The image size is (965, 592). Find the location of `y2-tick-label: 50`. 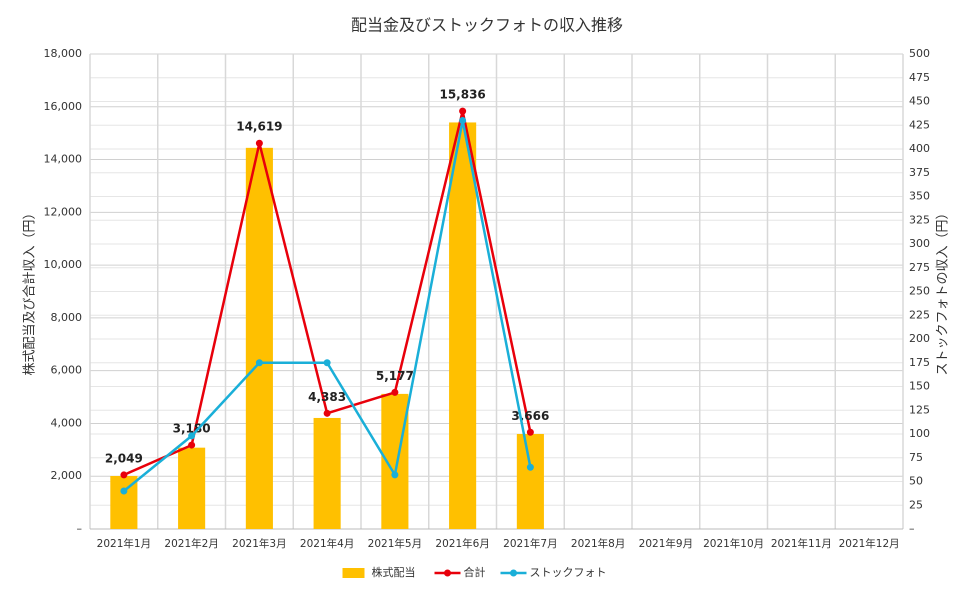

y2-tick-label: 50 is located at coordinates (916, 481).